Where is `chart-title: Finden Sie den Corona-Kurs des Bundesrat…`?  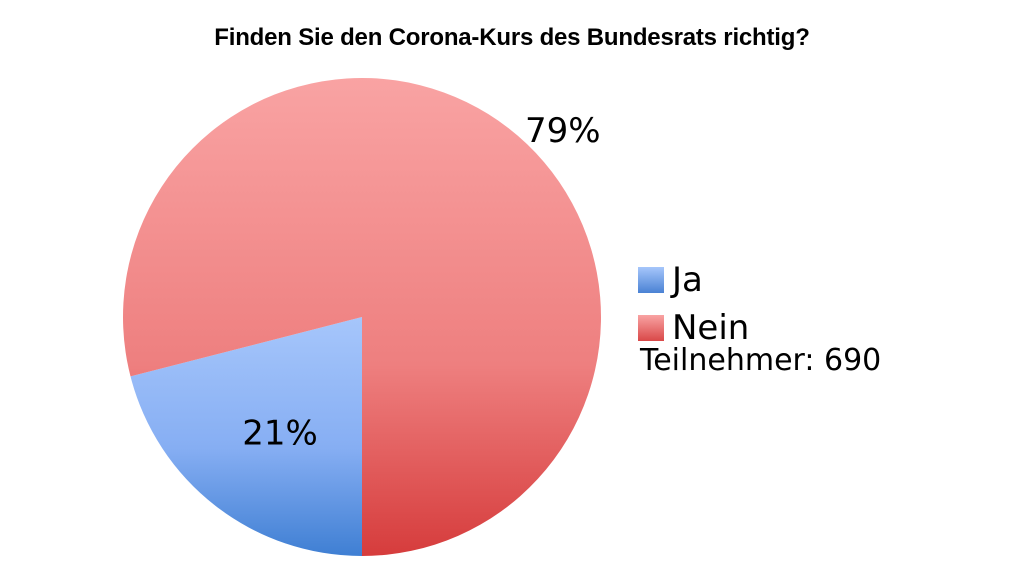 chart-title: Finden Sie den Corona-Kurs des Bundesrat… is located at coordinates (512, 37).